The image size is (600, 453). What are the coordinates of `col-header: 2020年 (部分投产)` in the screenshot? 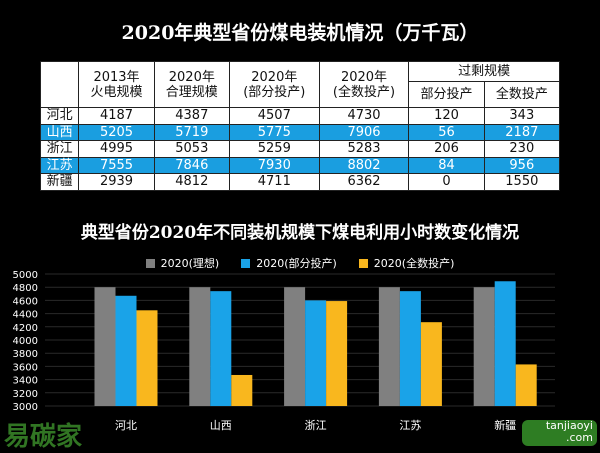 It's located at (274, 84).